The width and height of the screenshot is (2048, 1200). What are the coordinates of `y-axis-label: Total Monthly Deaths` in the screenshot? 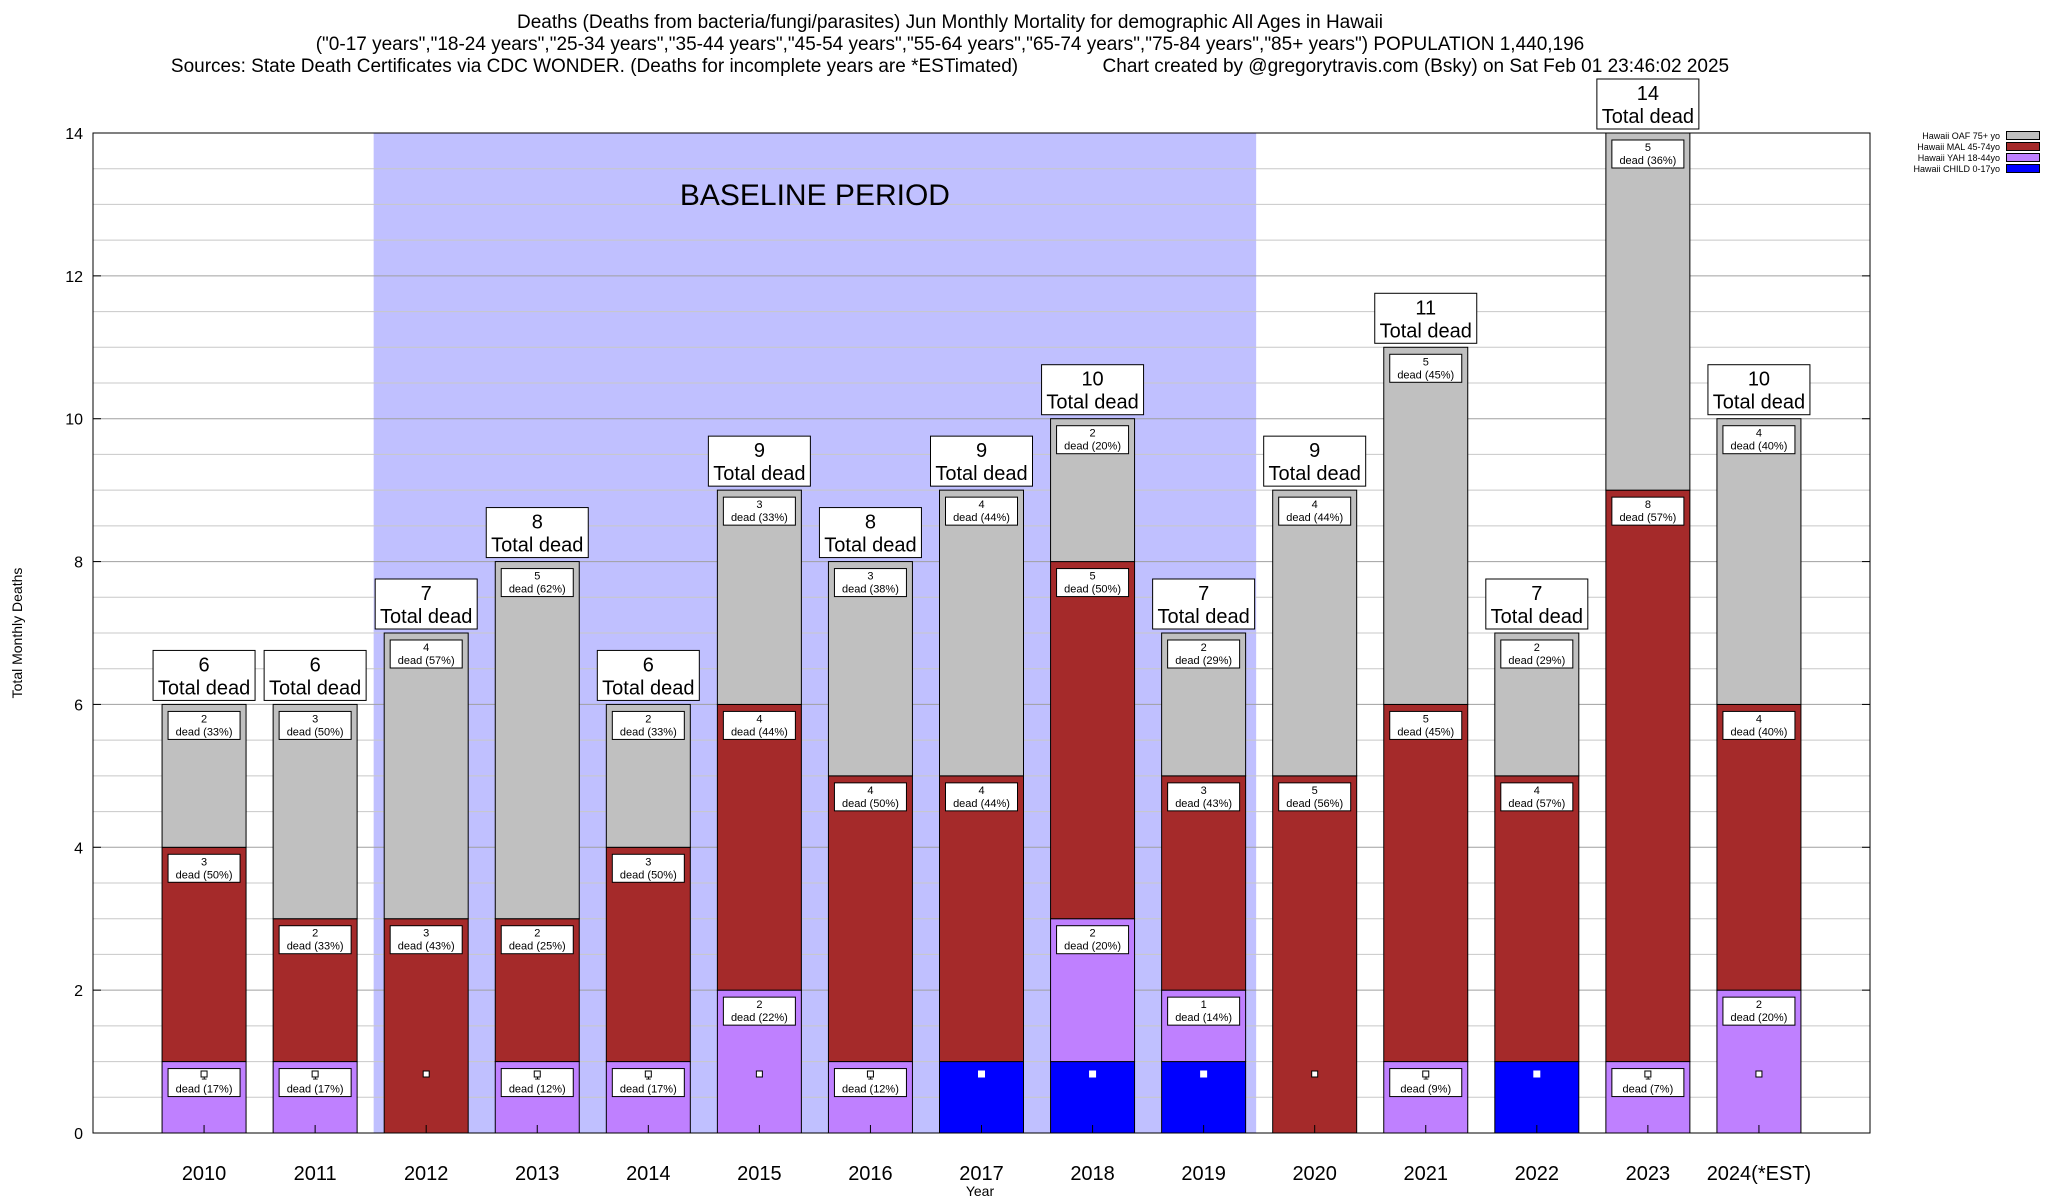 It's located at (17, 633).